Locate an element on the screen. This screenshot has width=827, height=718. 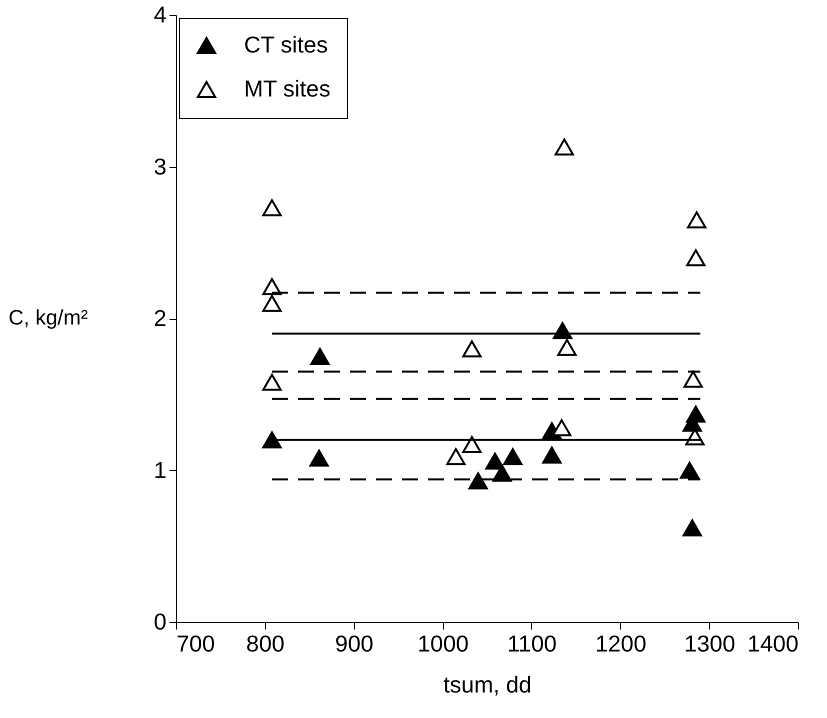
x-tick-label: 1400 is located at coordinates (772, 643).